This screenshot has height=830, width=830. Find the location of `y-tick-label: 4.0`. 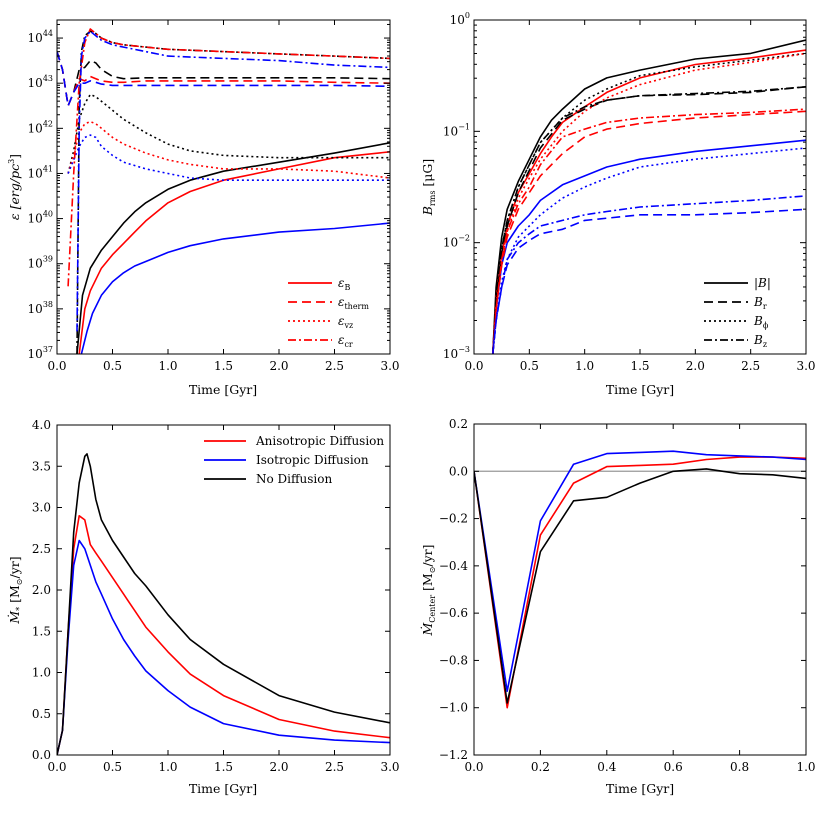

y-tick-label: 4.0 is located at coordinates (41, 425).